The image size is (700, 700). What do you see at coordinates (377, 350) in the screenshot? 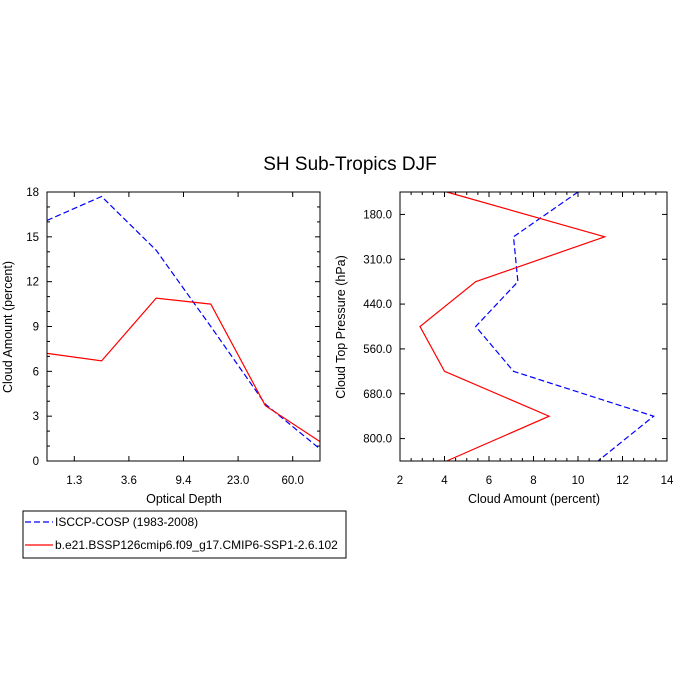
I see `right-y-tick-label: 560.0` at bounding box center [377, 350].